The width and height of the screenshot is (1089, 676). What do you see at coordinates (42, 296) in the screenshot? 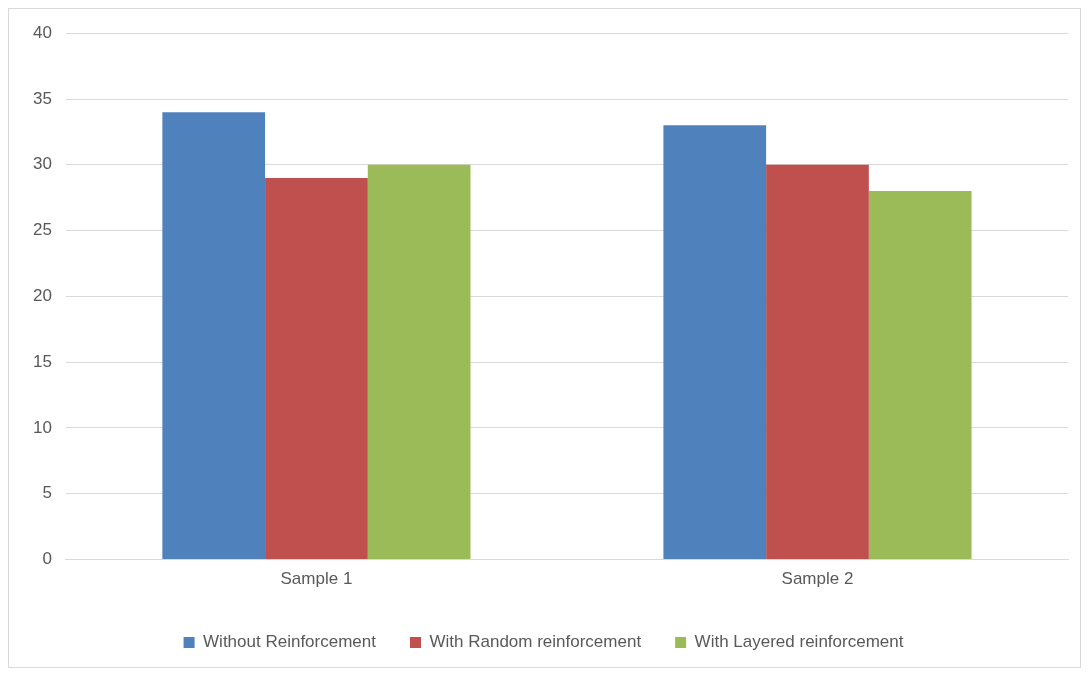
I see `y-tick-label: 20` at bounding box center [42, 296].